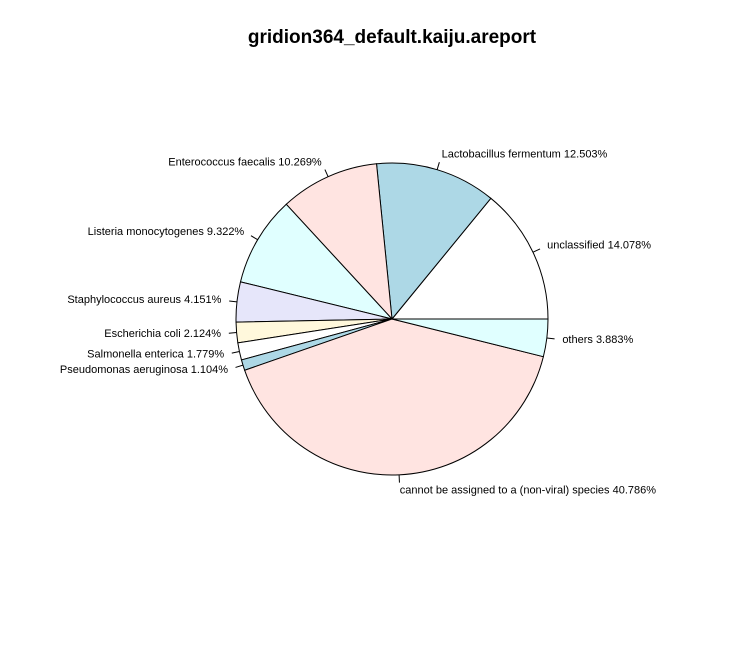 This screenshot has height=659, width=746. What do you see at coordinates (326, 173) in the screenshot?
I see `leader-enterococcus-faecalis` at bounding box center [326, 173].